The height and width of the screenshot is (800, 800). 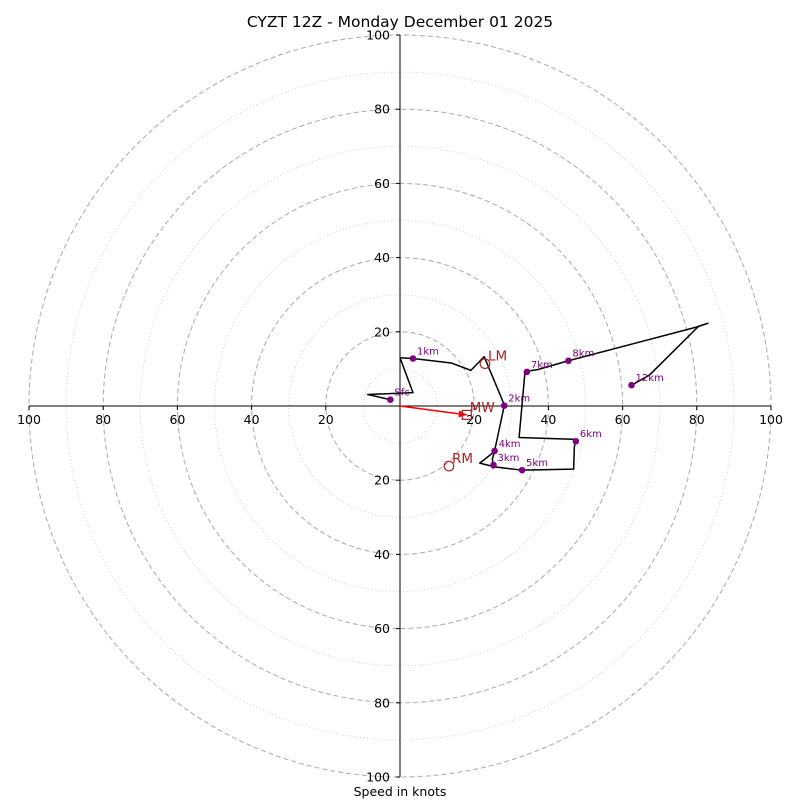 What do you see at coordinates (400, 22) in the screenshot?
I see `chart-title: CYZT 12Z - Monday December 01 2025` at bounding box center [400, 22].